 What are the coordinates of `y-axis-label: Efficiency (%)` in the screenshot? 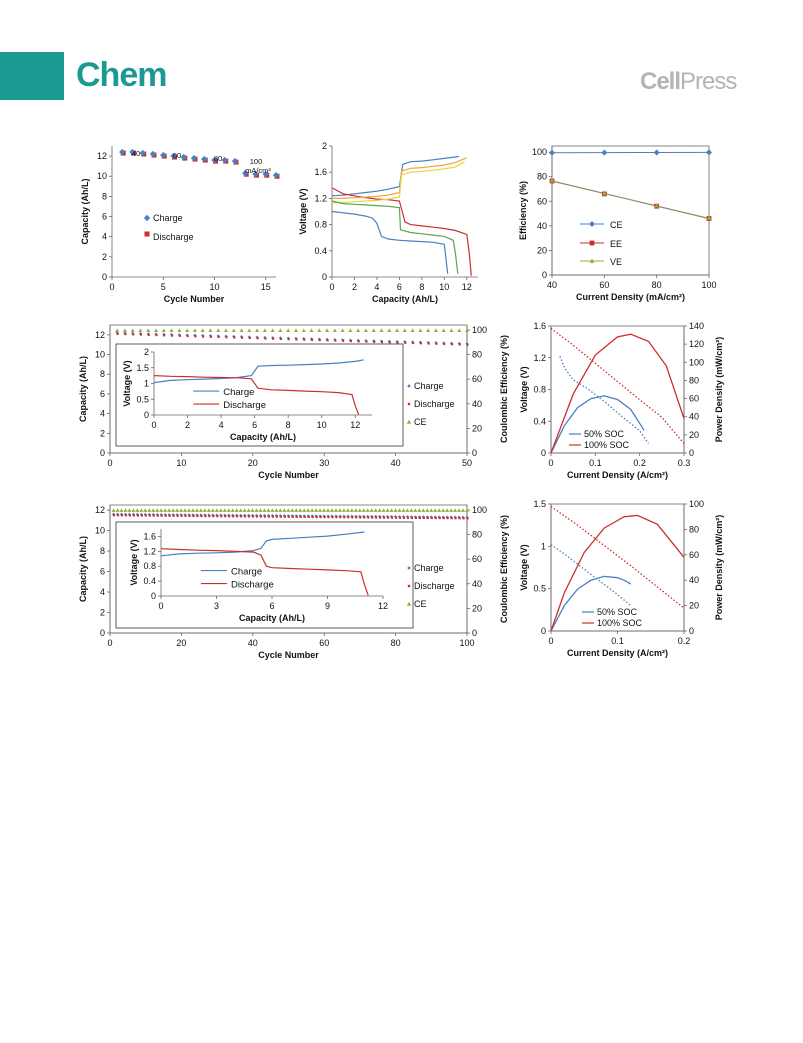 It's located at (523, 210).